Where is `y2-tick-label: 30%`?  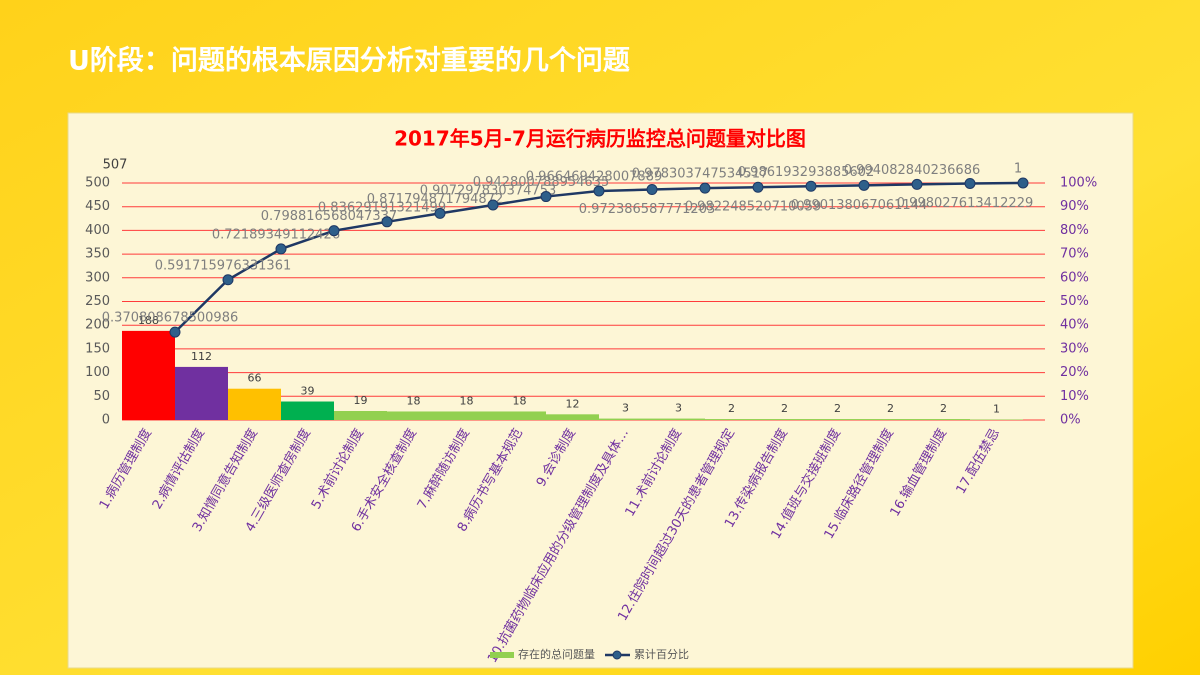
y2-tick-label: 30% is located at coordinates (1074, 348).